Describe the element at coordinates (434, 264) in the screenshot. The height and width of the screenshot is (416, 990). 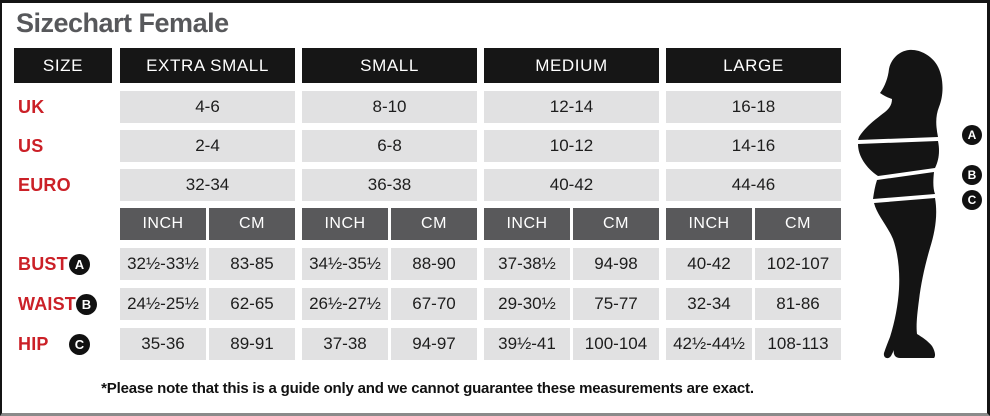
I see `bust-s-cm: 88-90` at that location.